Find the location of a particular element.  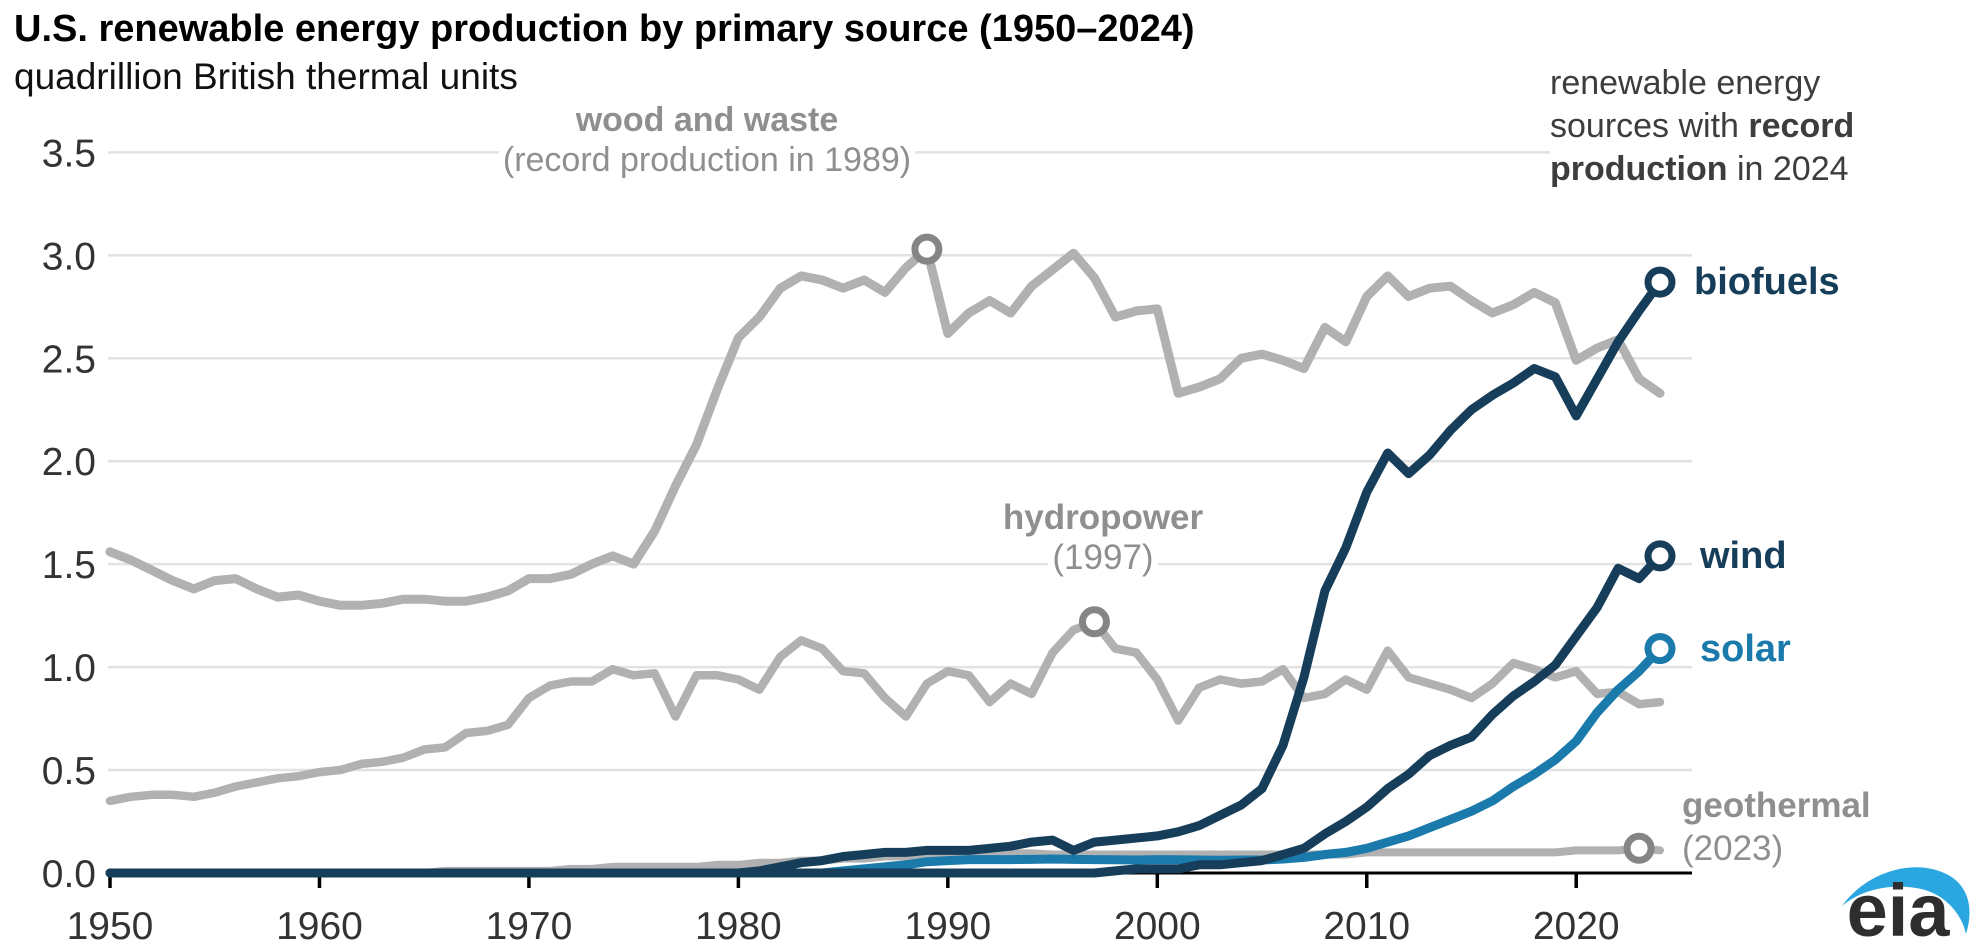

annotation-wood-title: wood and waste is located at coordinates (707, 120).